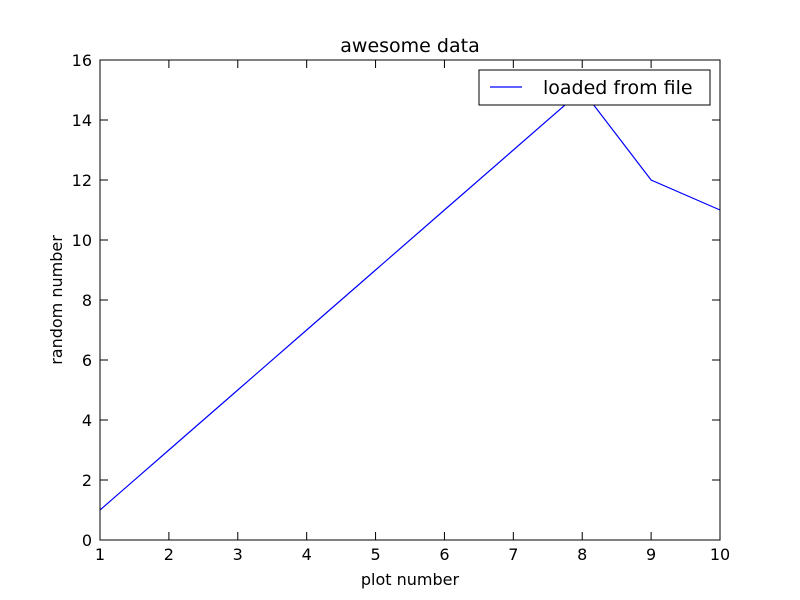 This screenshot has width=800, height=600. Describe the element at coordinates (444, 554) in the screenshot. I see `x-tick-label: 6` at that location.